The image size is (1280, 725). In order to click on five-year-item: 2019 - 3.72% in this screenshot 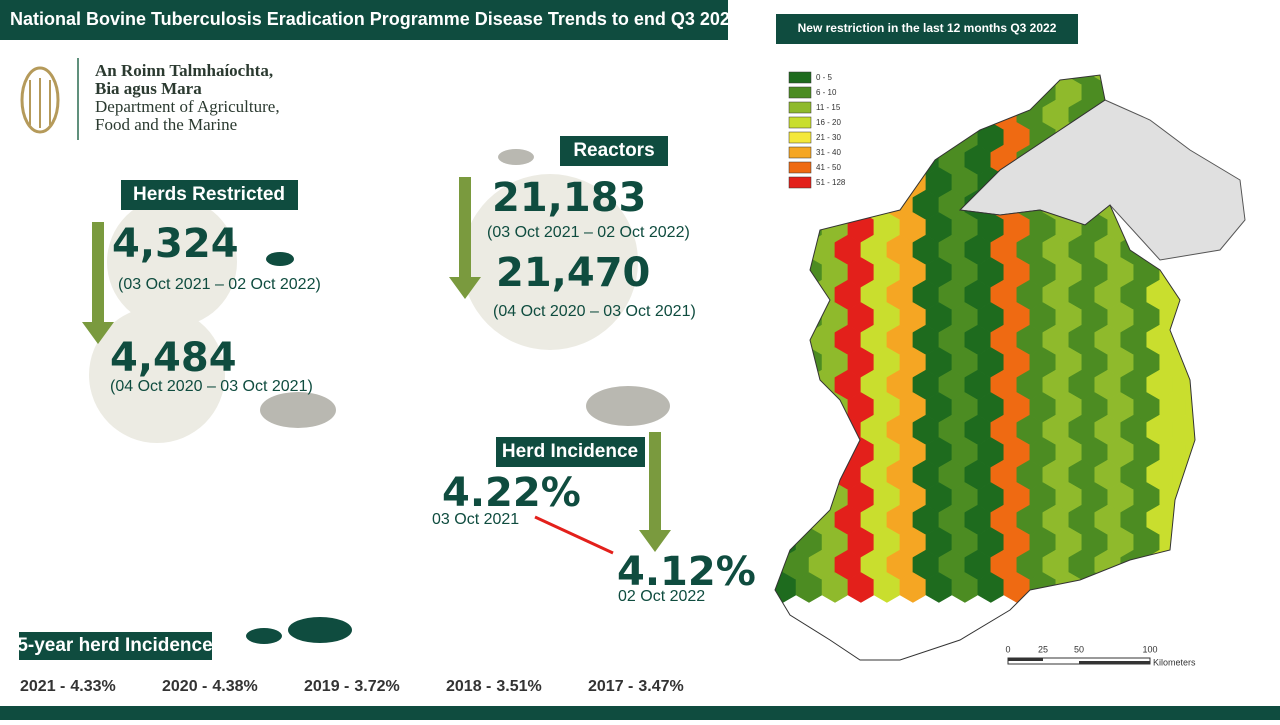, I will do `click(352, 686)`.